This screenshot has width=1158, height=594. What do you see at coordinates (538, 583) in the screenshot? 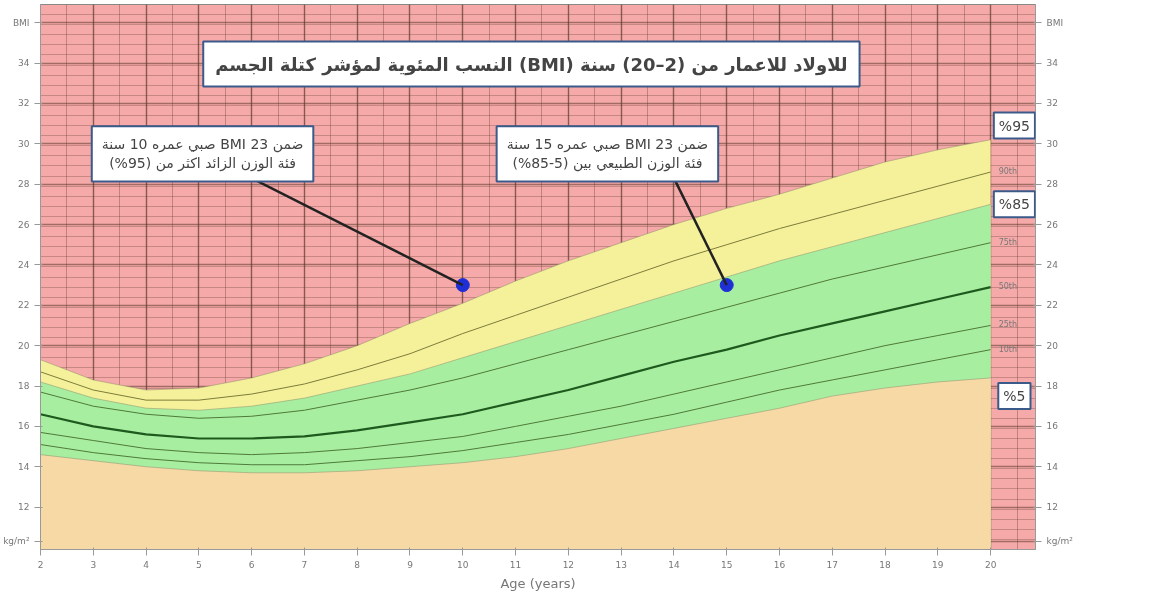
I see `x-axis-title: Age (years)` at bounding box center [538, 583].